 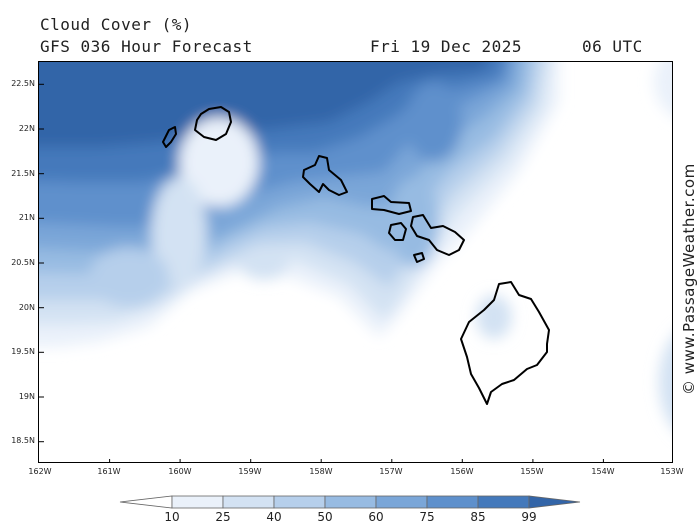 I want to click on island-oahu, so click(x=325, y=175).